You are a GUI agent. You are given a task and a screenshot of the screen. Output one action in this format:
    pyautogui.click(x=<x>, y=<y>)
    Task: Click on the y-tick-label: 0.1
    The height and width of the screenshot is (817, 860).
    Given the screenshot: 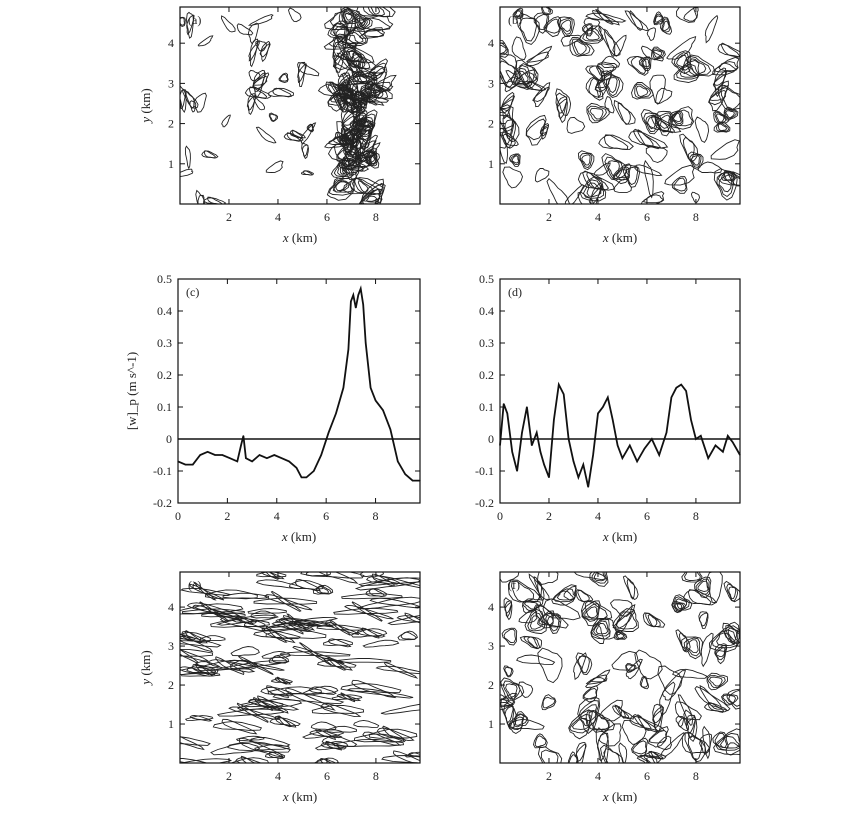 What is the action you would take?
    pyautogui.click(x=164, y=407)
    